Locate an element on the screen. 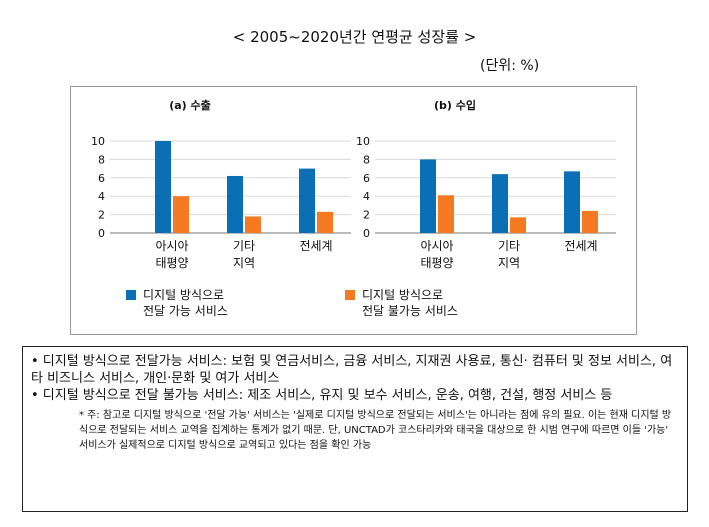  y-tick-label-import-2: 2 is located at coordinates (366, 215).